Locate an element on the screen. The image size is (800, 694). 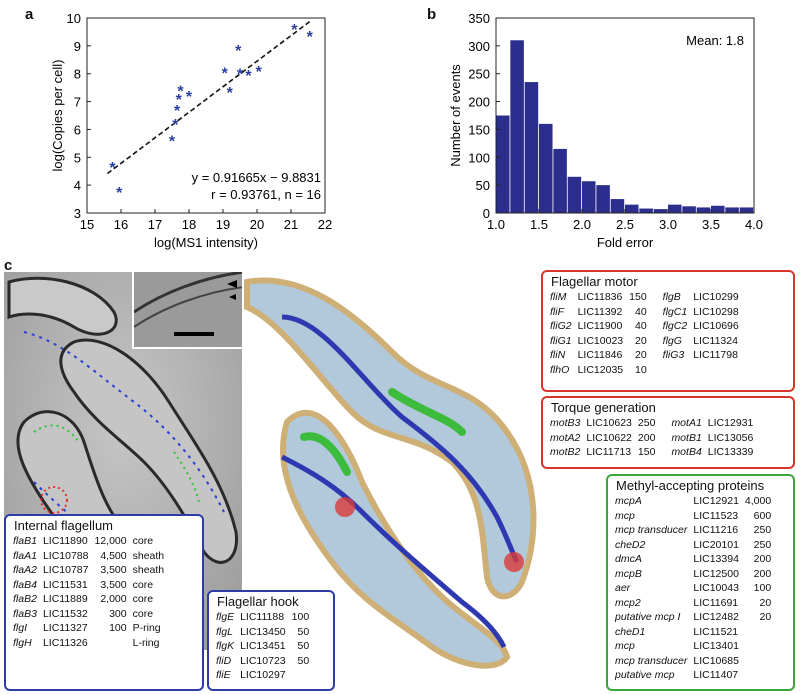
table-row: flgH LIC11326 L-ring is located at coordinates (89, 643).